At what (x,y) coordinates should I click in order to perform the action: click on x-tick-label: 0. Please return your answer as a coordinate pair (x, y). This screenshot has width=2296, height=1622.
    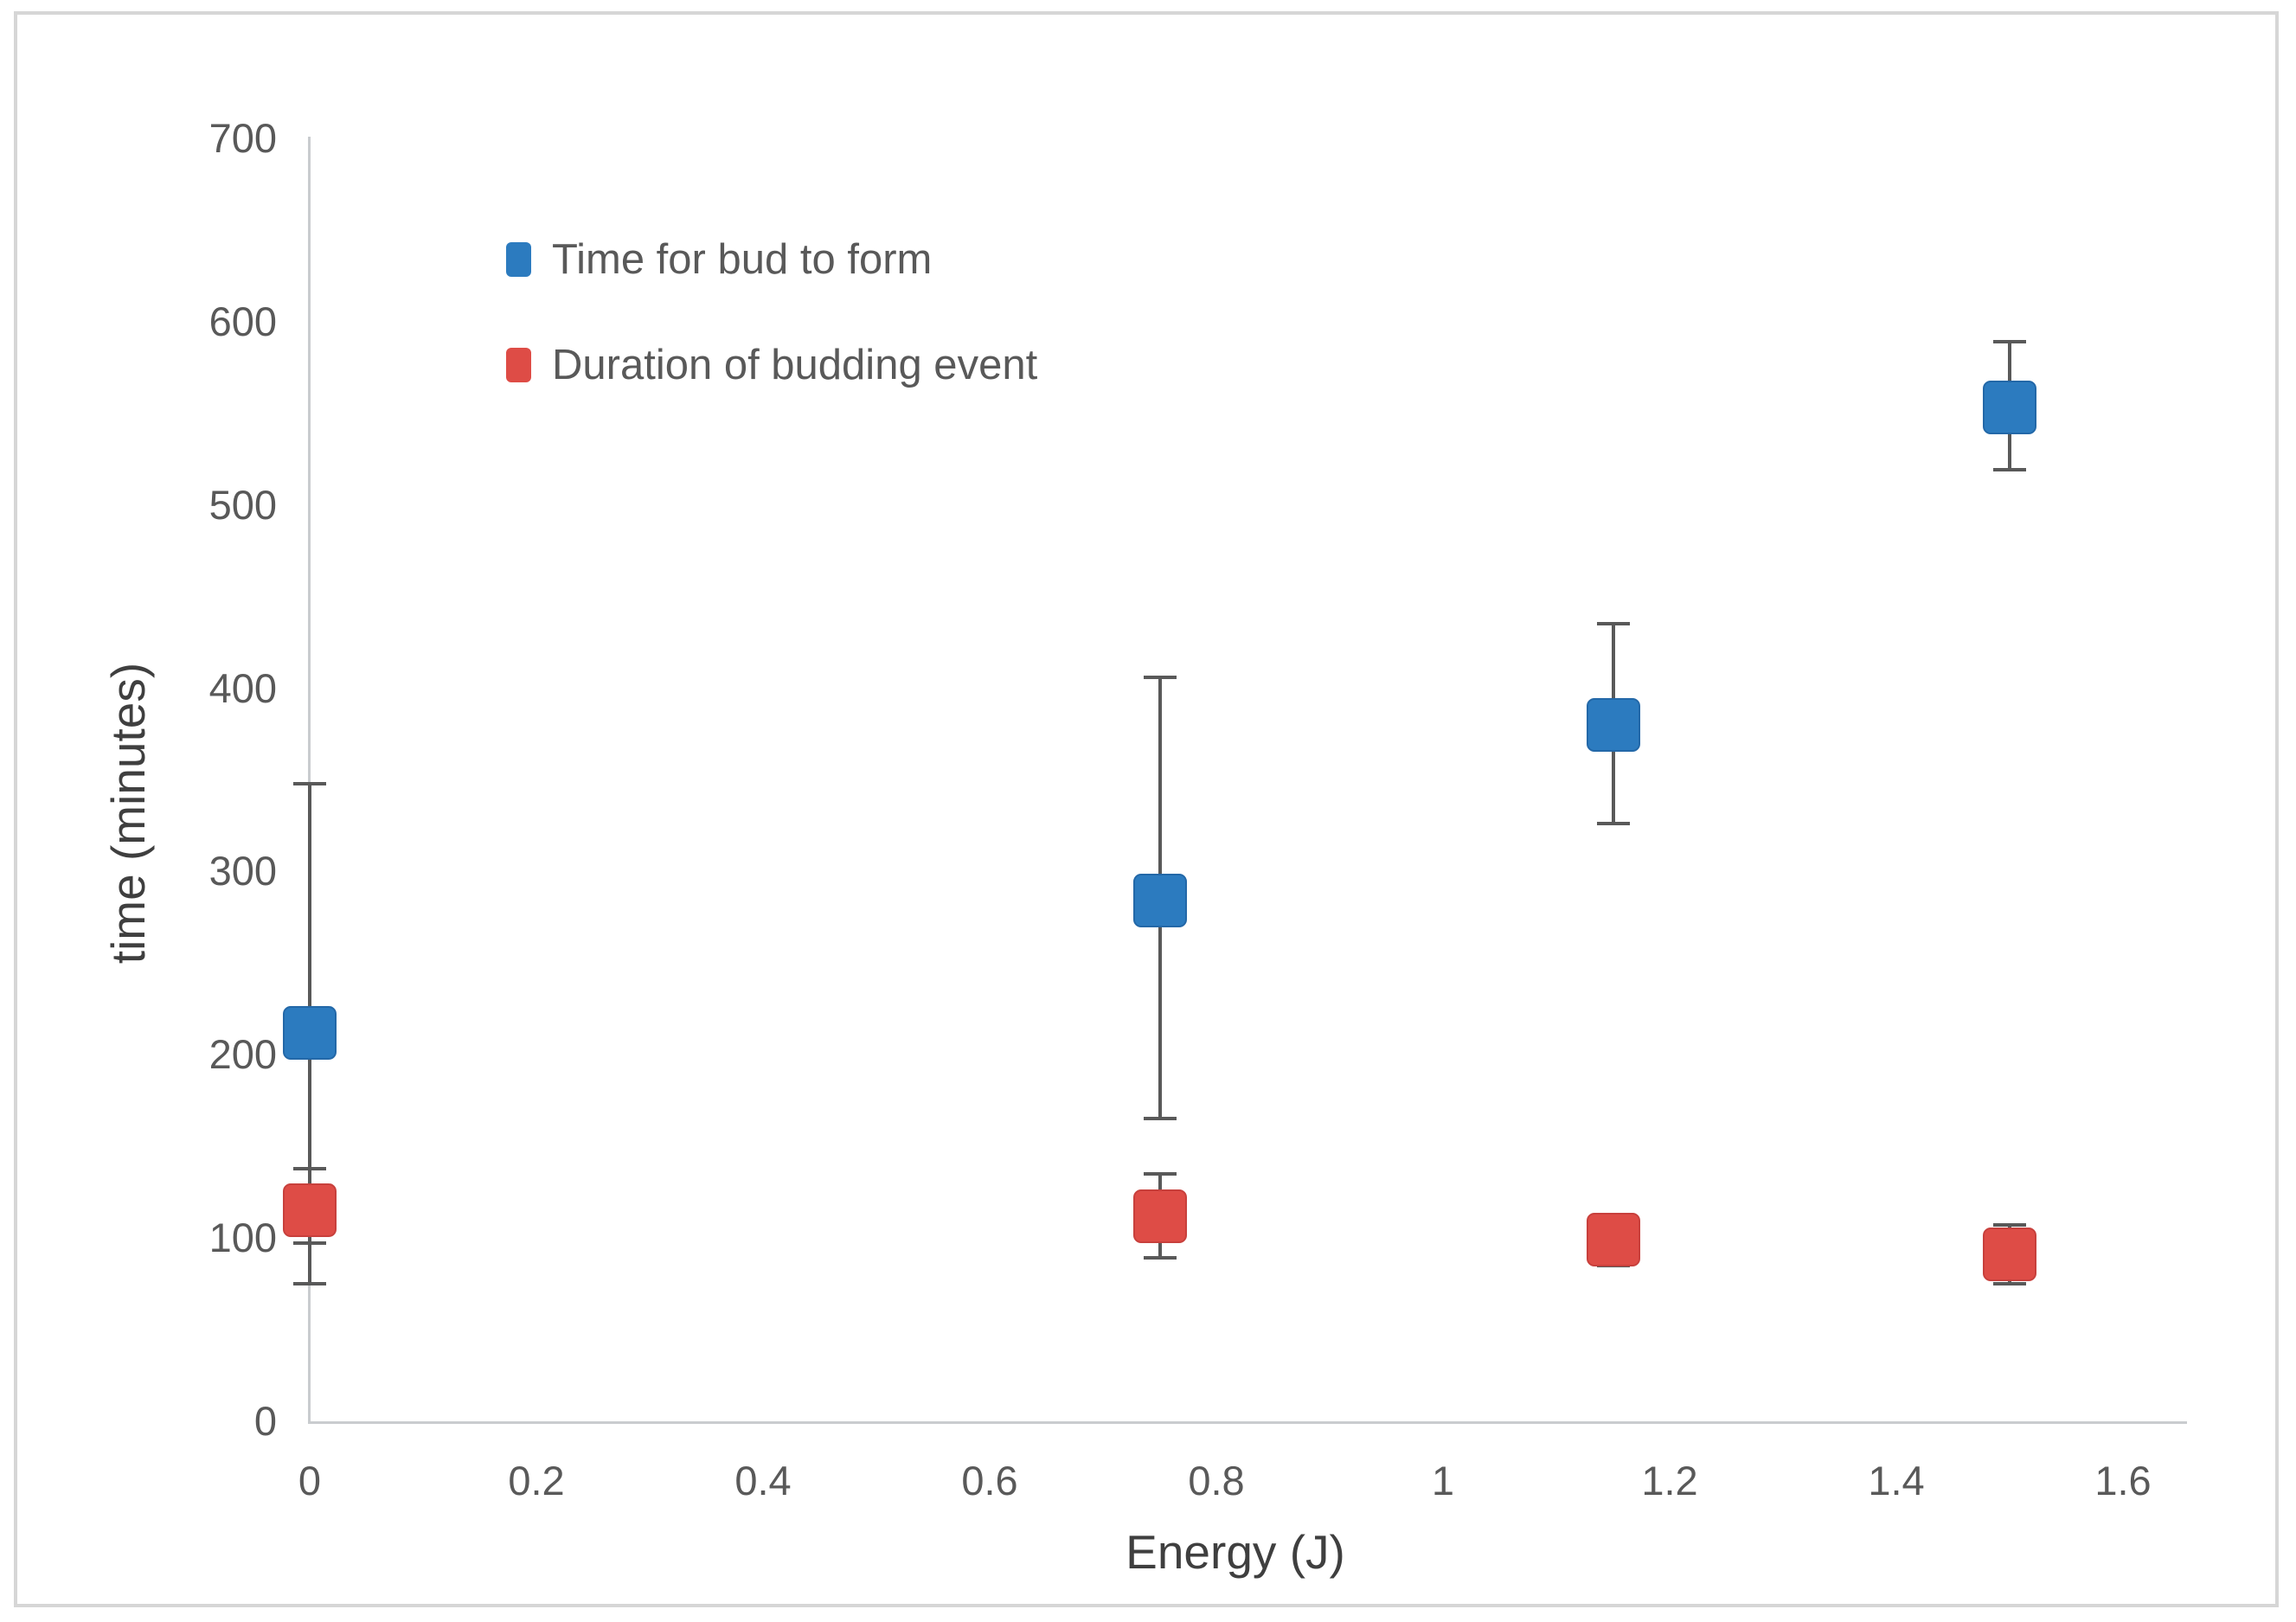
    Looking at the image, I should click on (310, 1480).